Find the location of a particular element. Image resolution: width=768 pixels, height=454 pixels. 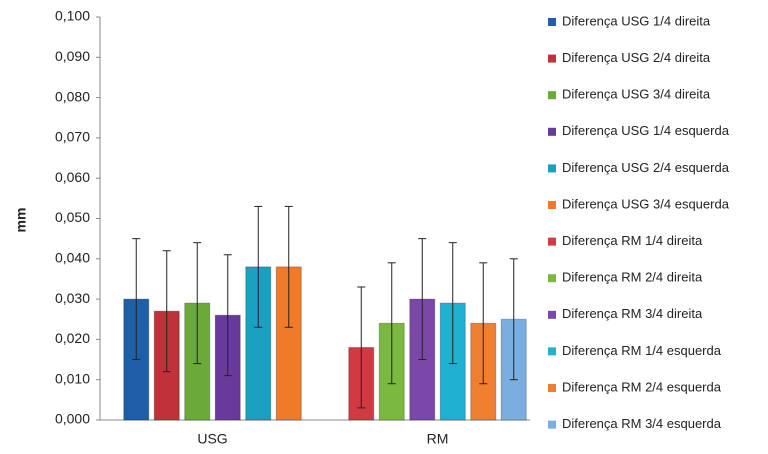

y-tick-label: 0,060 is located at coordinates (72, 177).